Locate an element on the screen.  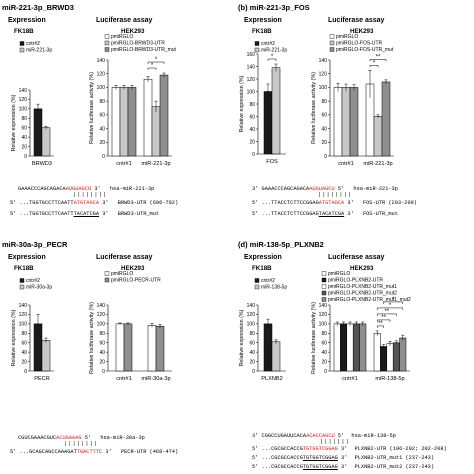
seq-b-mirna-5: 3' is located at coordinates (255, 189).